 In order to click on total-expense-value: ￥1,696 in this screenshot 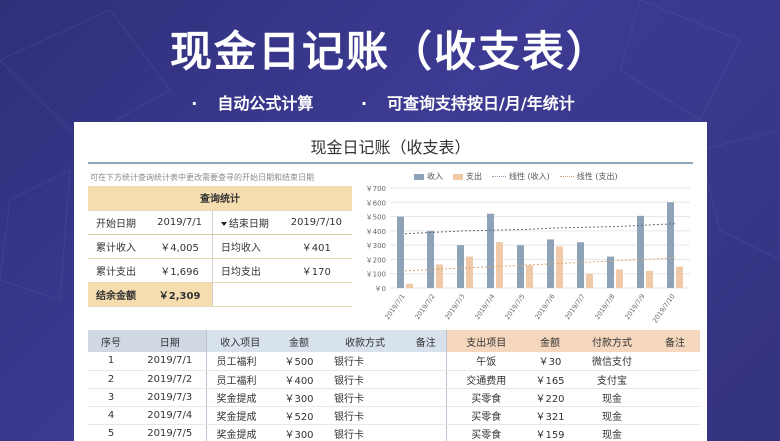, I will do `click(180, 270)`.